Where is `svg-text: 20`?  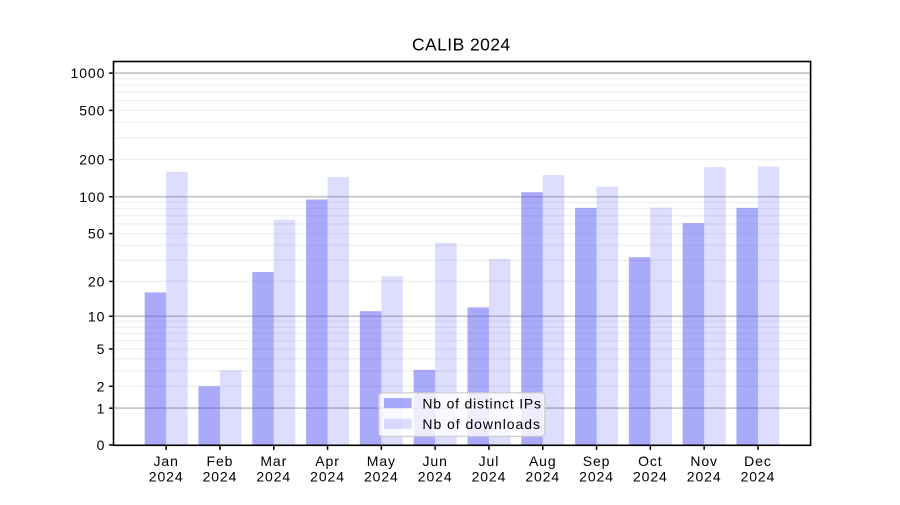
svg-text: 20 is located at coordinates (96, 282).